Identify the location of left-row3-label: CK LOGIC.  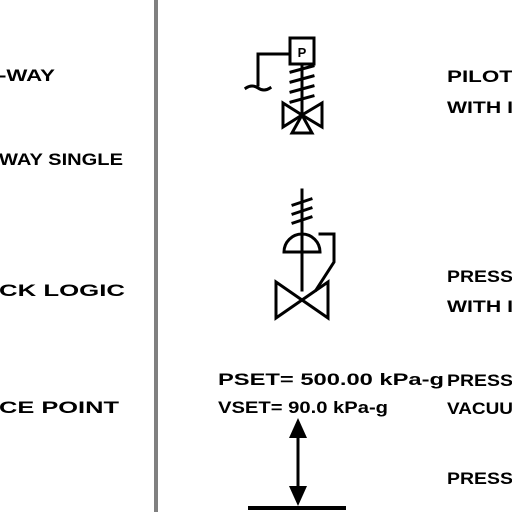
(62, 290).